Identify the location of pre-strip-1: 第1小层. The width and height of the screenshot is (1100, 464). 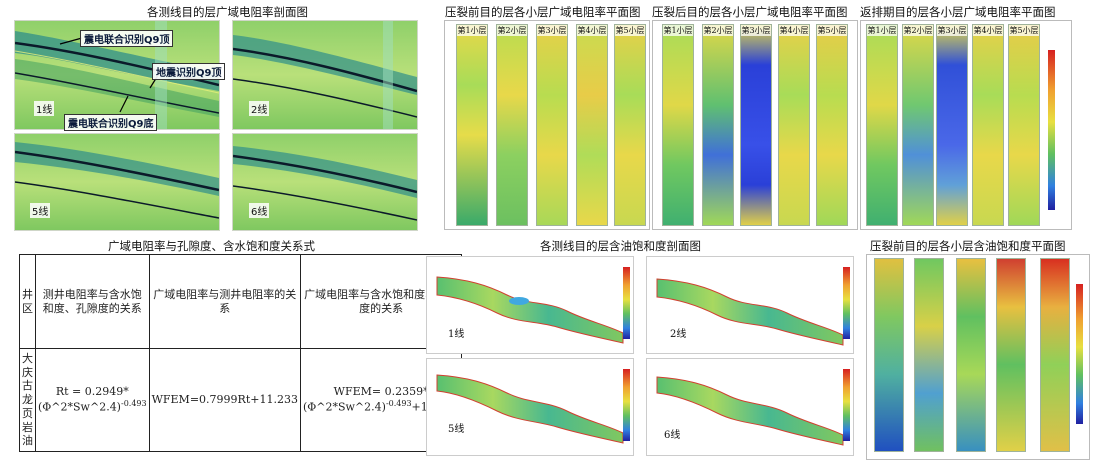
(472, 125).